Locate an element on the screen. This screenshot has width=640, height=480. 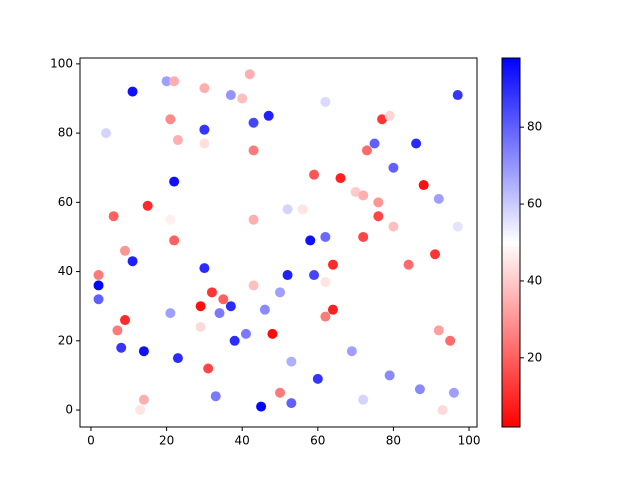
x-tick-label: 0 is located at coordinates (91, 441).